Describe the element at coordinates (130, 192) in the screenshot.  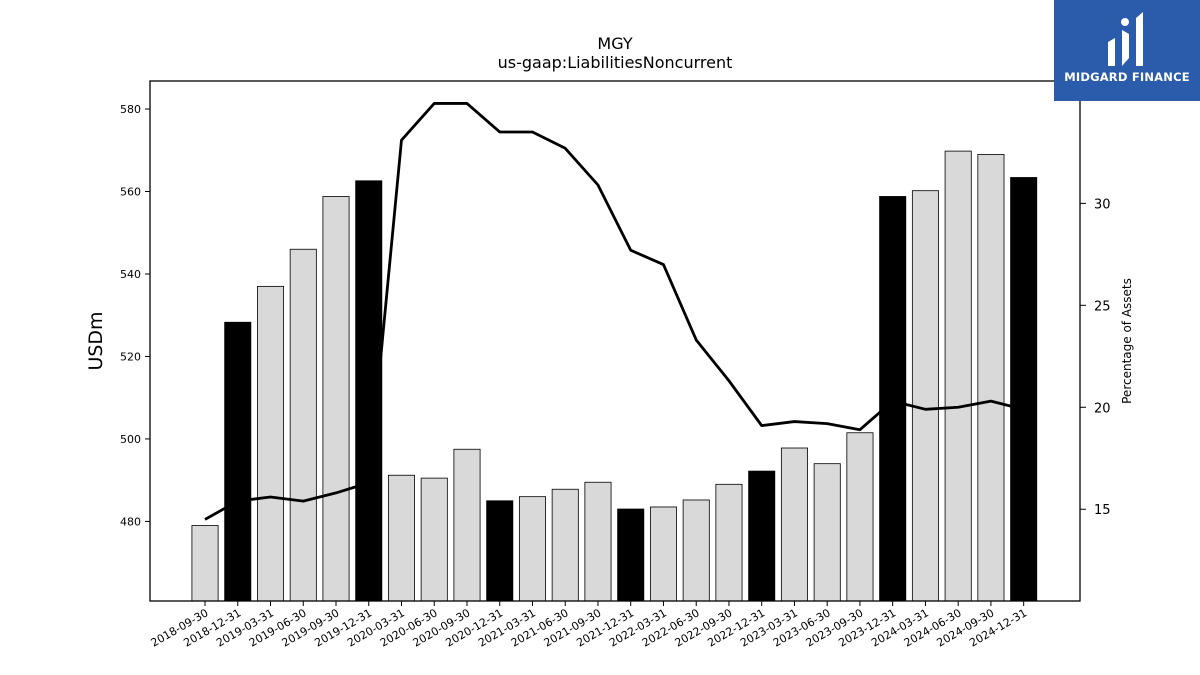
I see `y-tick-label: 560` at that location.